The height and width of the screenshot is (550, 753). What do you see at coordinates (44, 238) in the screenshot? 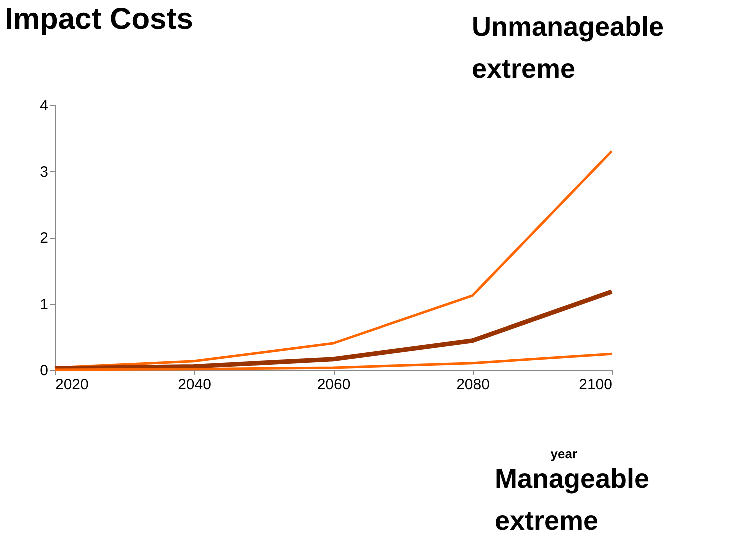
I see `y-tick-label: 2` at bounding box center [44, 238].